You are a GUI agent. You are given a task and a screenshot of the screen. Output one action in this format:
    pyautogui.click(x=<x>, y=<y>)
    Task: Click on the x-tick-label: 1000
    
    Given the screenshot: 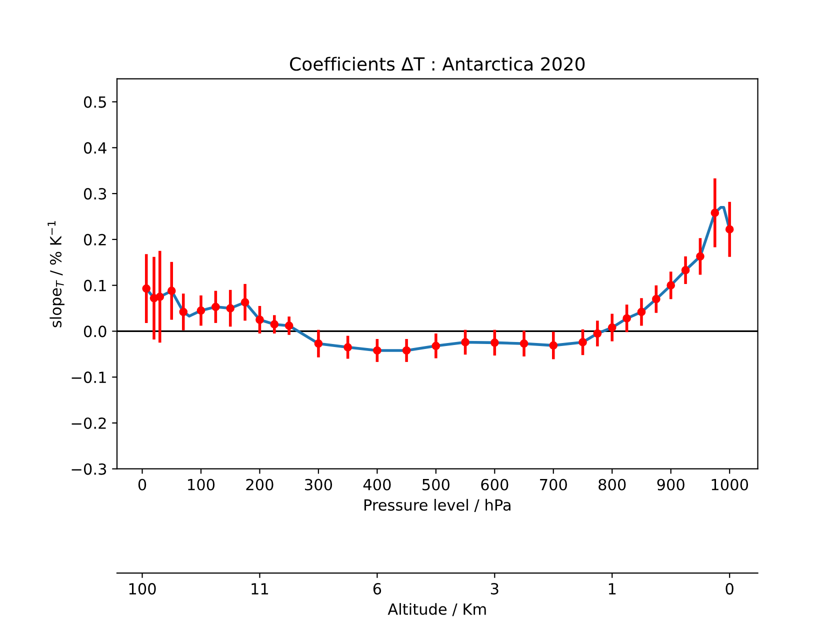 What is the action you would take?
    pyautogui.click(x=730, y=484)
    